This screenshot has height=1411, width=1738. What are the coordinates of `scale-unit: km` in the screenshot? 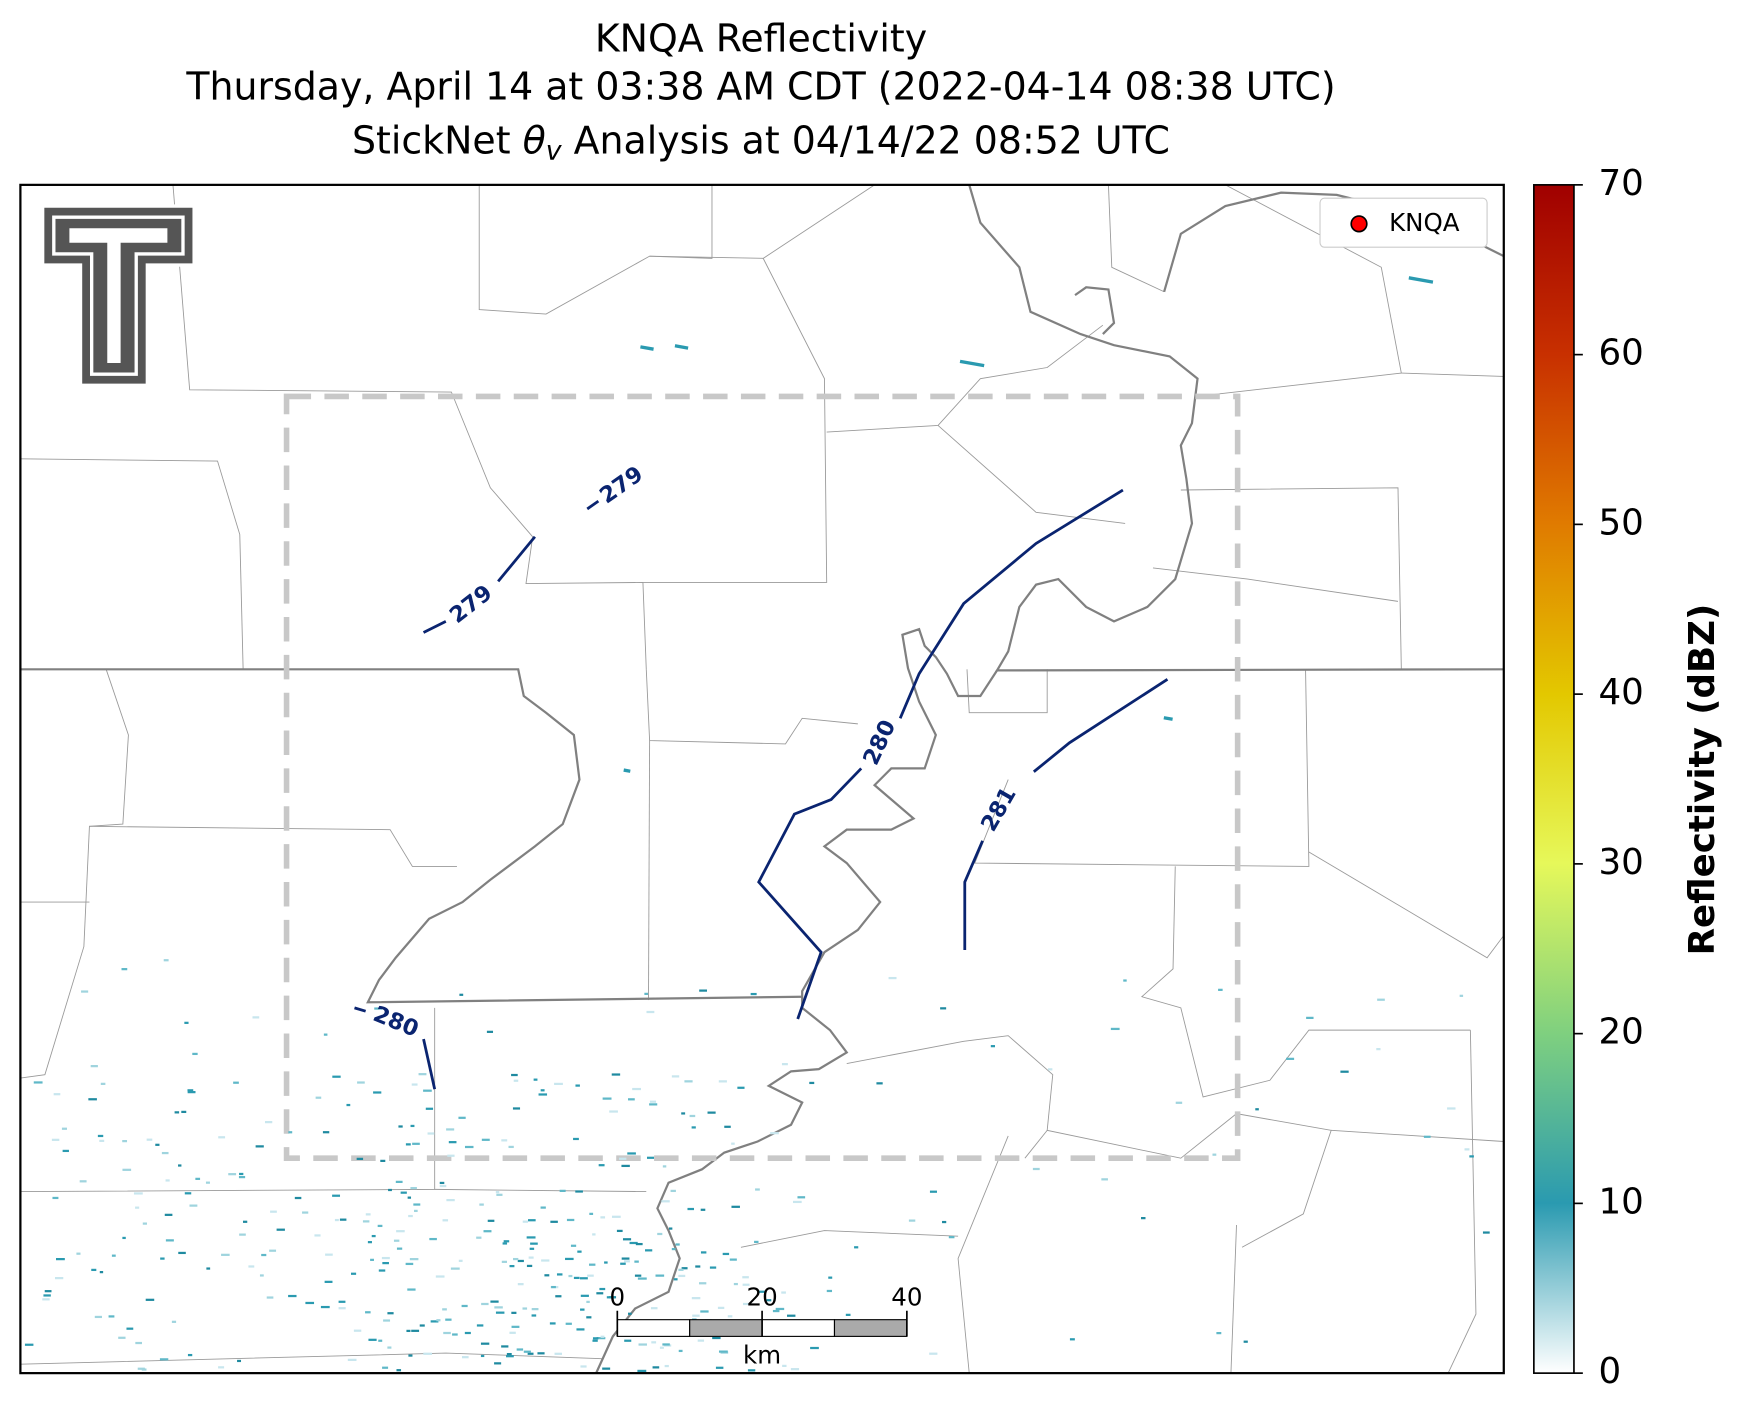 It's located at (762, 1354).